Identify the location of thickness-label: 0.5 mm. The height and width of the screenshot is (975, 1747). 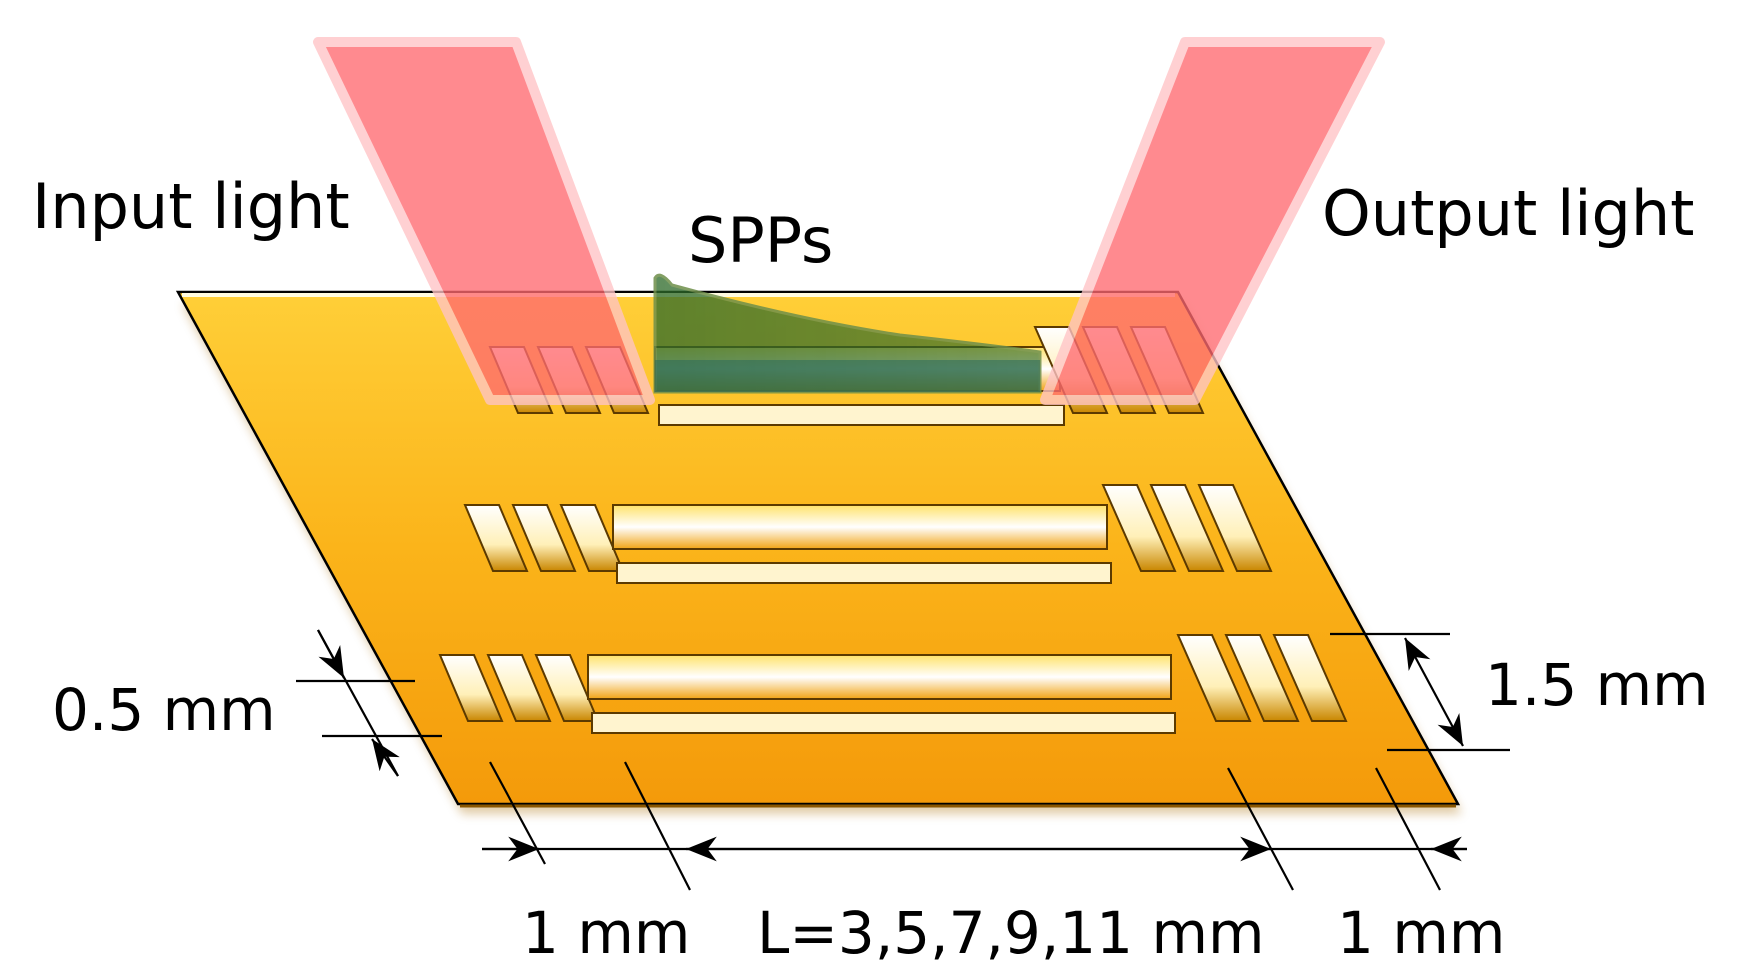
(164, 710).